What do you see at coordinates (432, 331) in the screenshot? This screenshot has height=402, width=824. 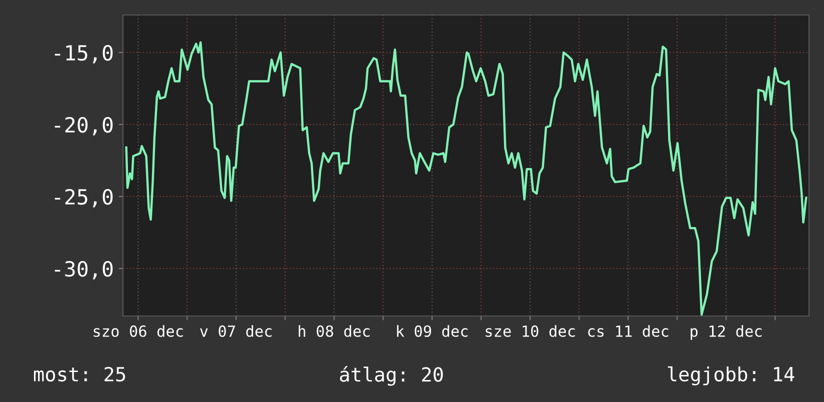 I see `x-tick-label: k 09 dec` at bounding box center [432, 331].